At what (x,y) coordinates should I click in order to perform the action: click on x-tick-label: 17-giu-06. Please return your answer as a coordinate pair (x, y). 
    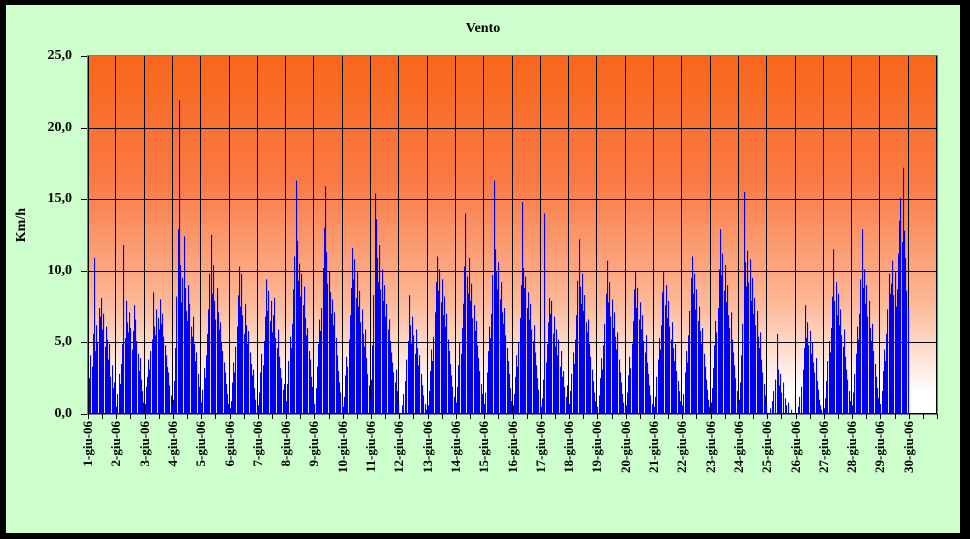
    Looking at the image, I should click on (540, 447).